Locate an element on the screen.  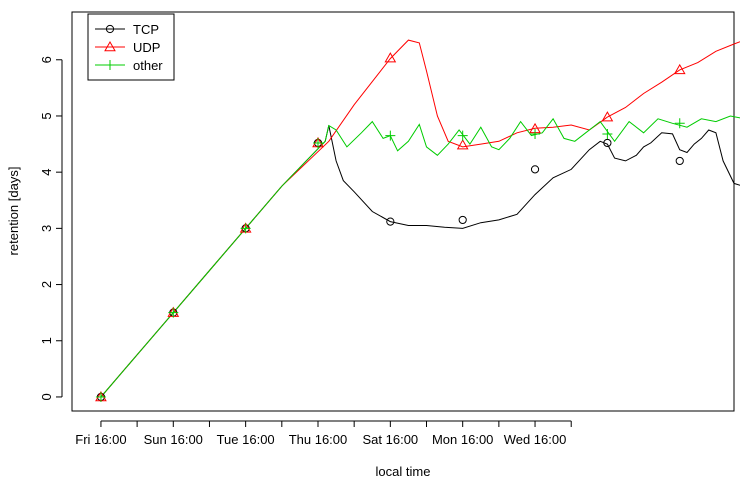
x-axis-title: local time is located at coordinates (403, 471).